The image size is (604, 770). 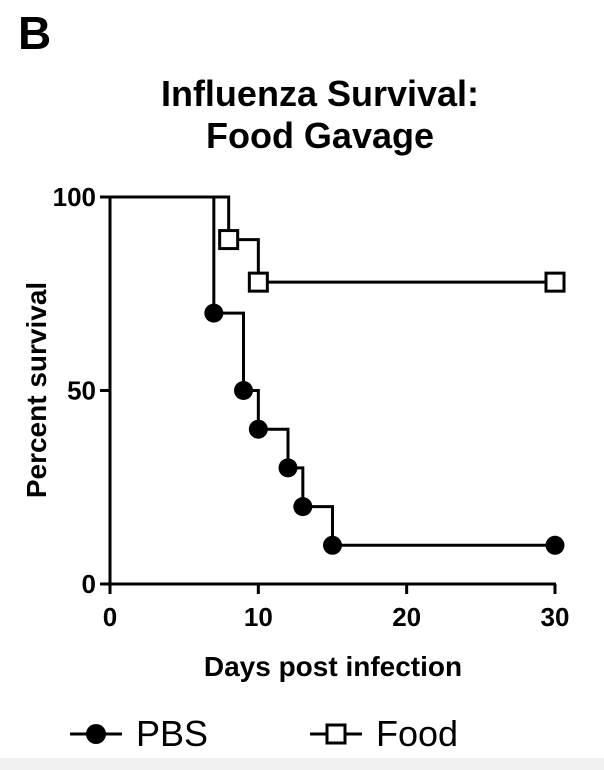 I want to click on chart-title-line-2: Food Gavage, so click(x=320, y=135).